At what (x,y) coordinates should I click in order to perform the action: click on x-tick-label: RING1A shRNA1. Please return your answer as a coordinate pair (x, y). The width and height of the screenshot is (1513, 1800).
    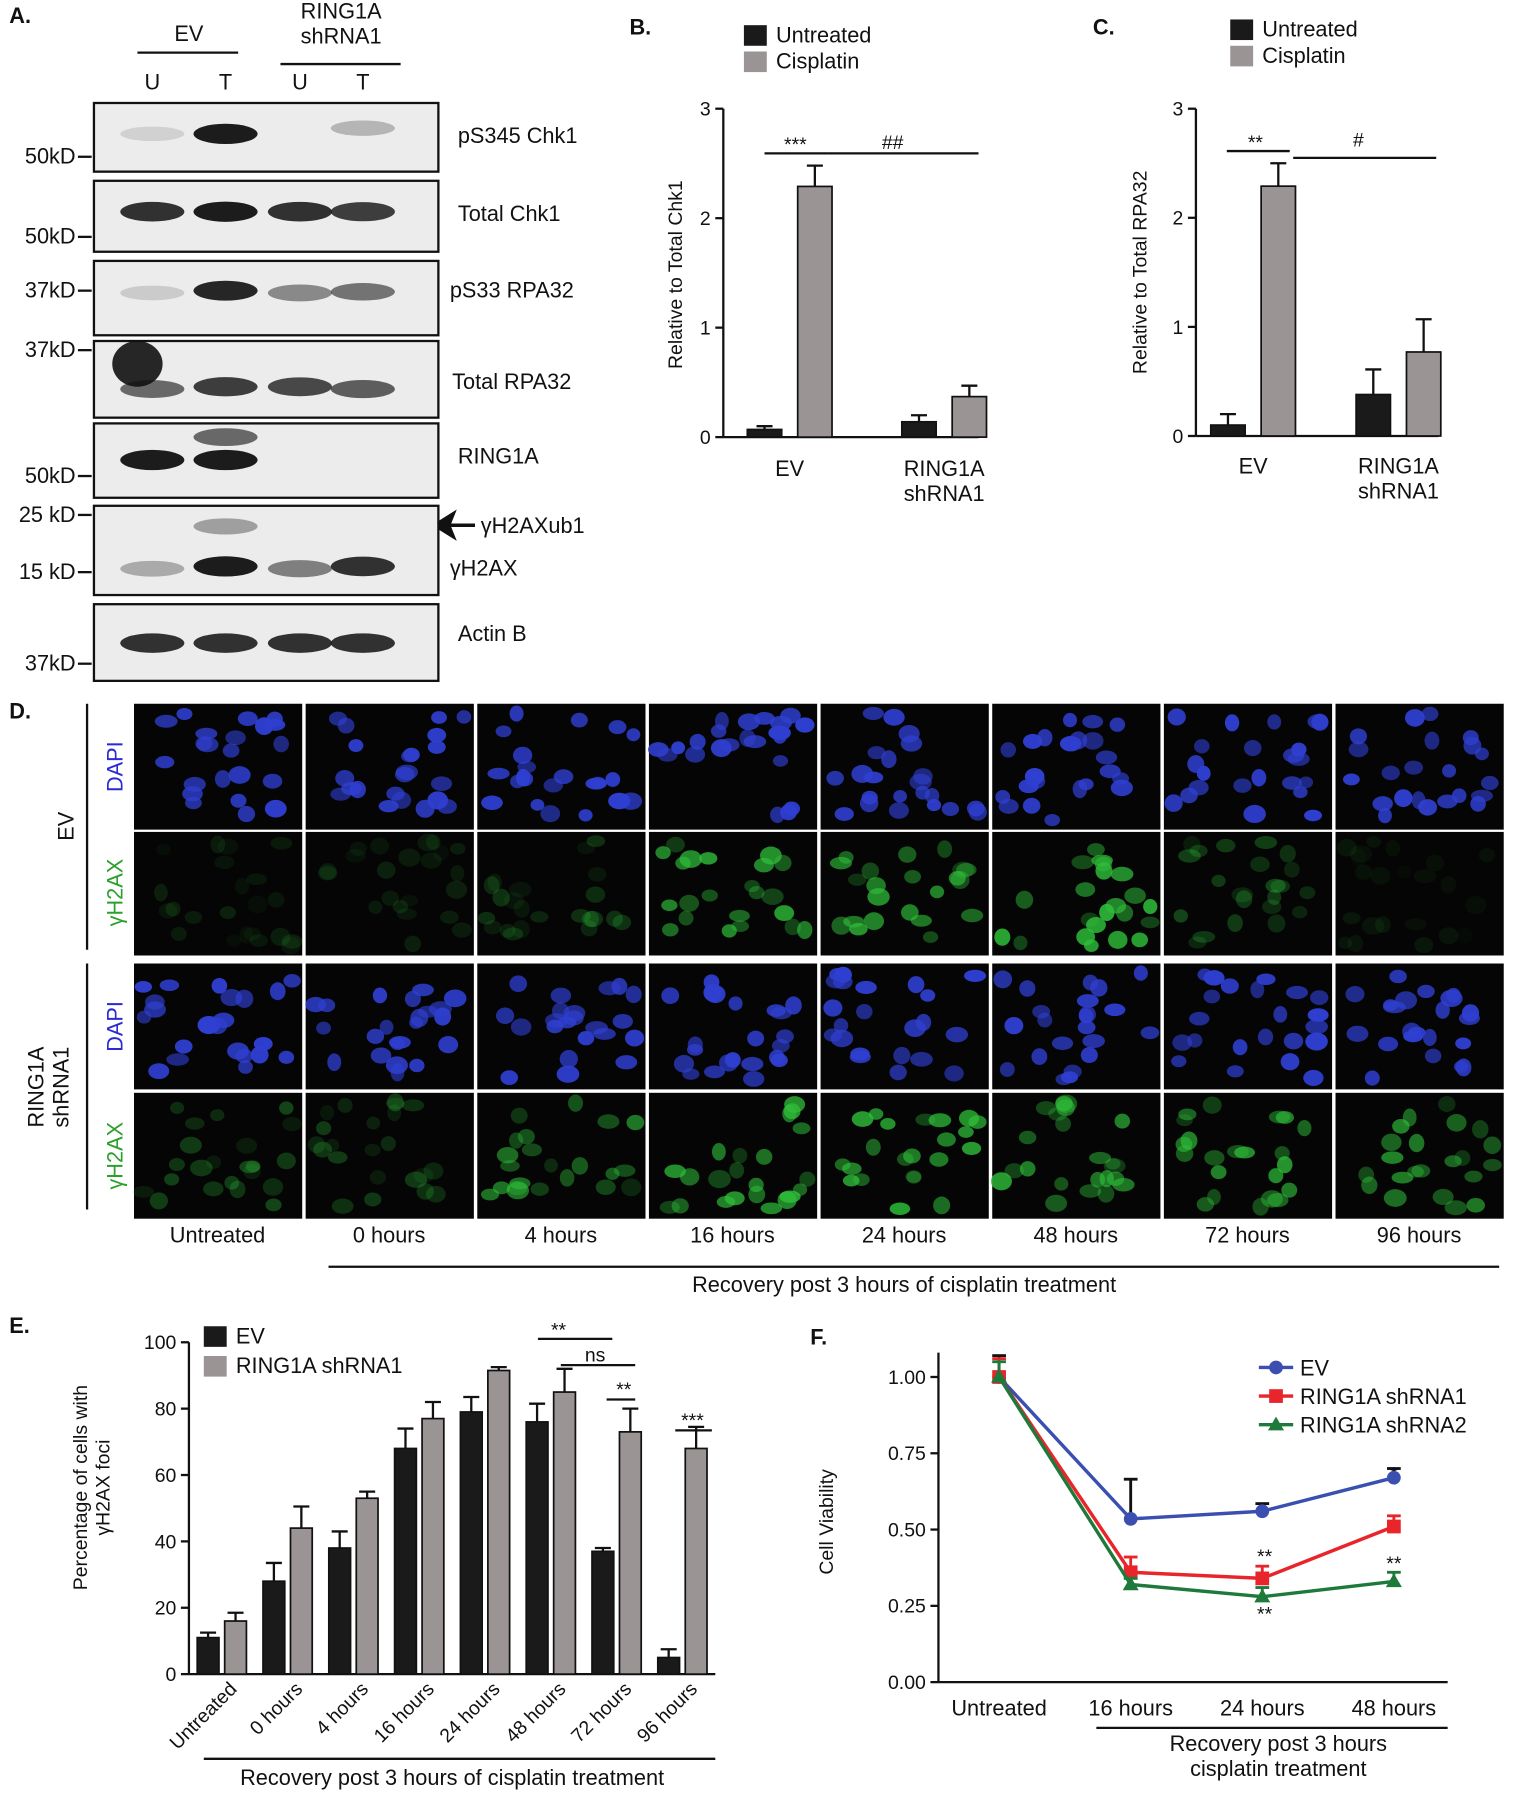
    Looking at the image, I should click on (944, 481).